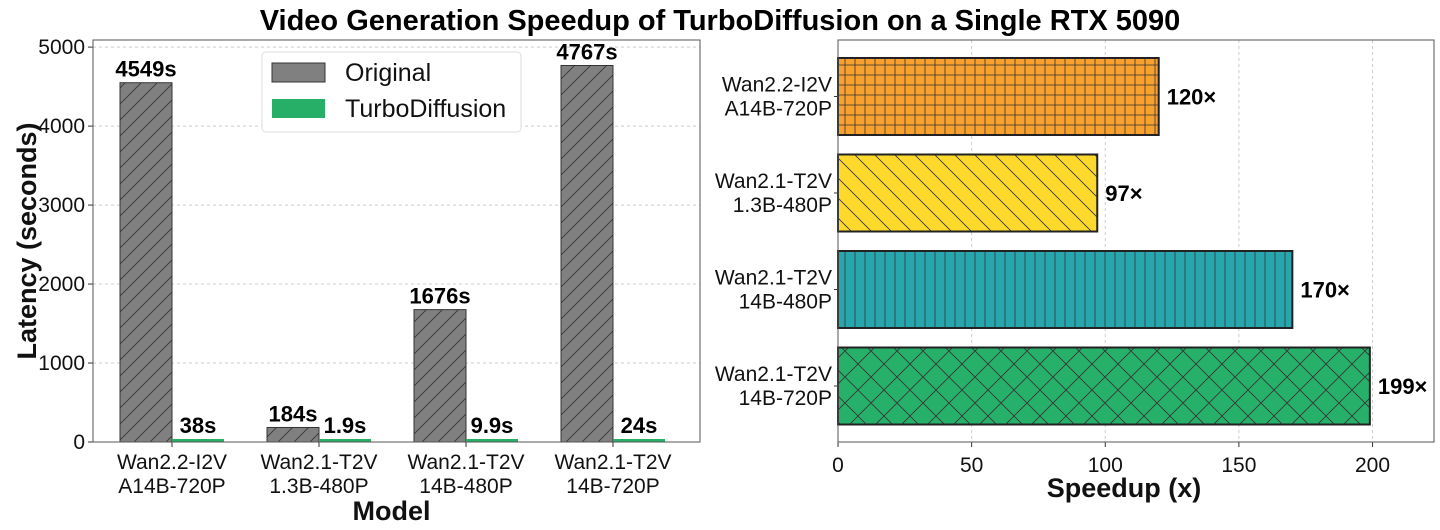 The height and width of the screenshot is (530, 1440). What do you see at coordinates (639, 425) in the screenshot?
I see `data-label: 24s` at bounding box center [639, 425].